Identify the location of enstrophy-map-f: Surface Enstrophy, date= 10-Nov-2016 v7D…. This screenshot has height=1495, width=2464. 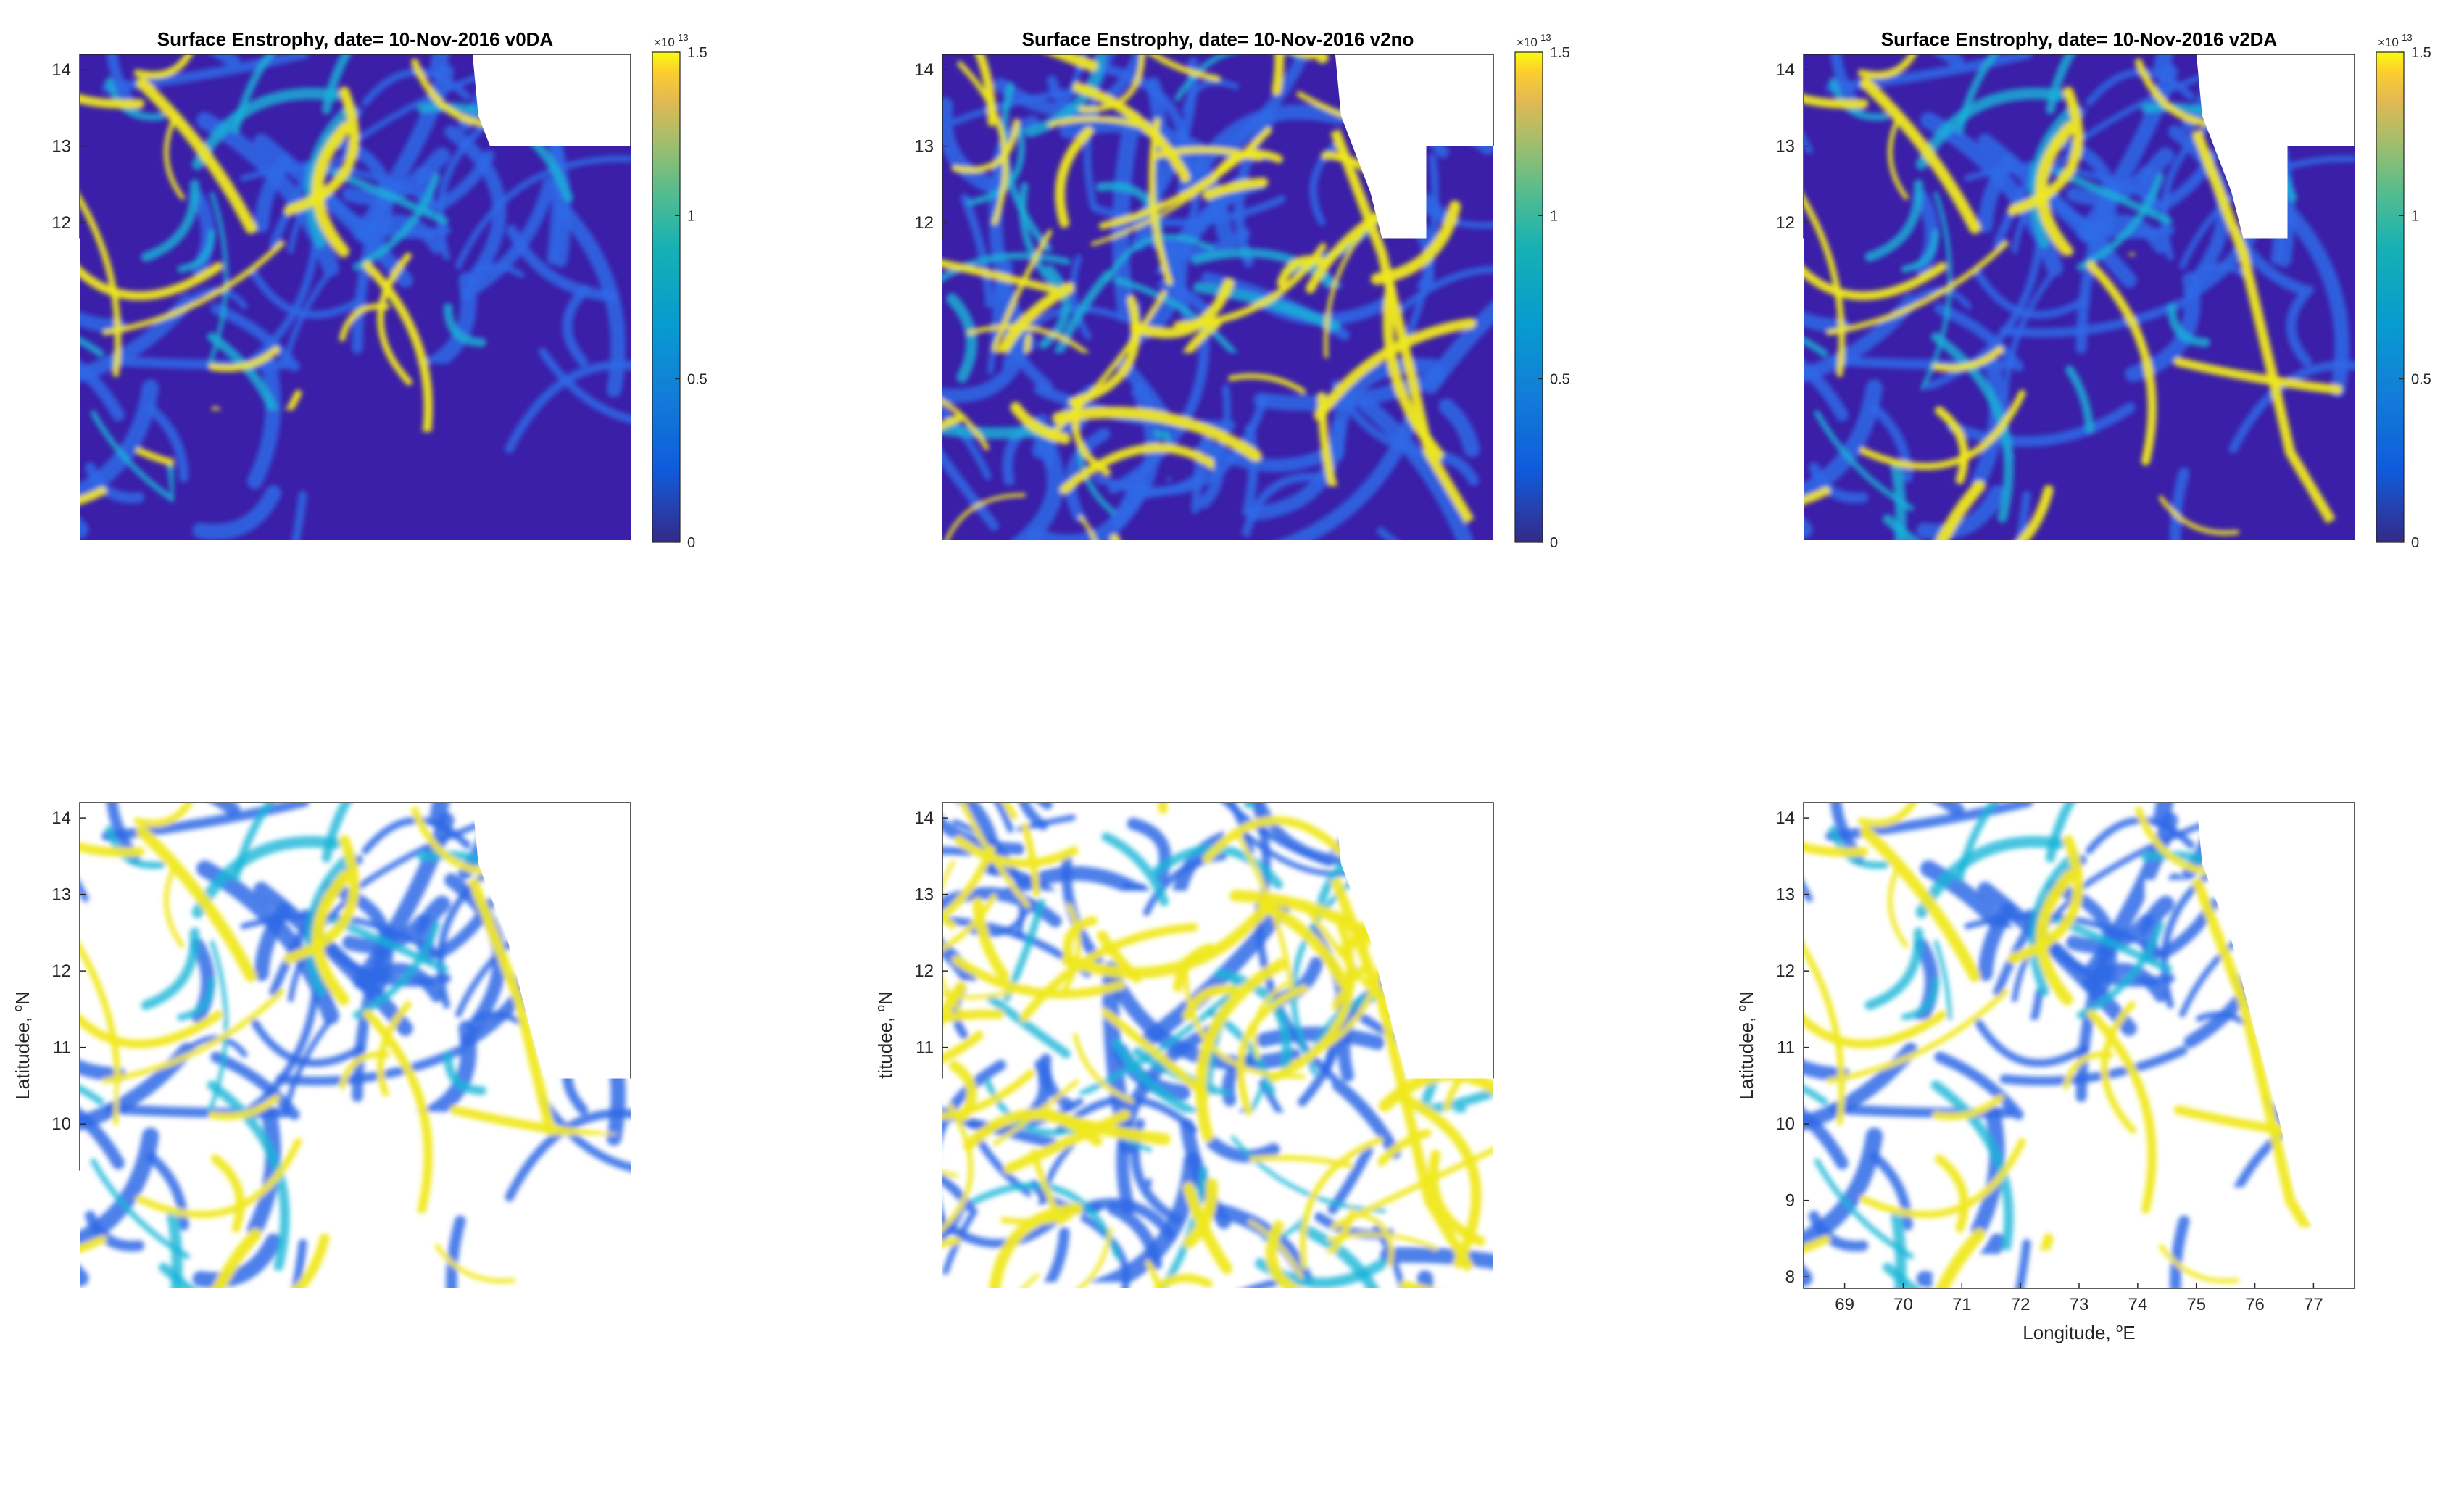
(2094, 1132).